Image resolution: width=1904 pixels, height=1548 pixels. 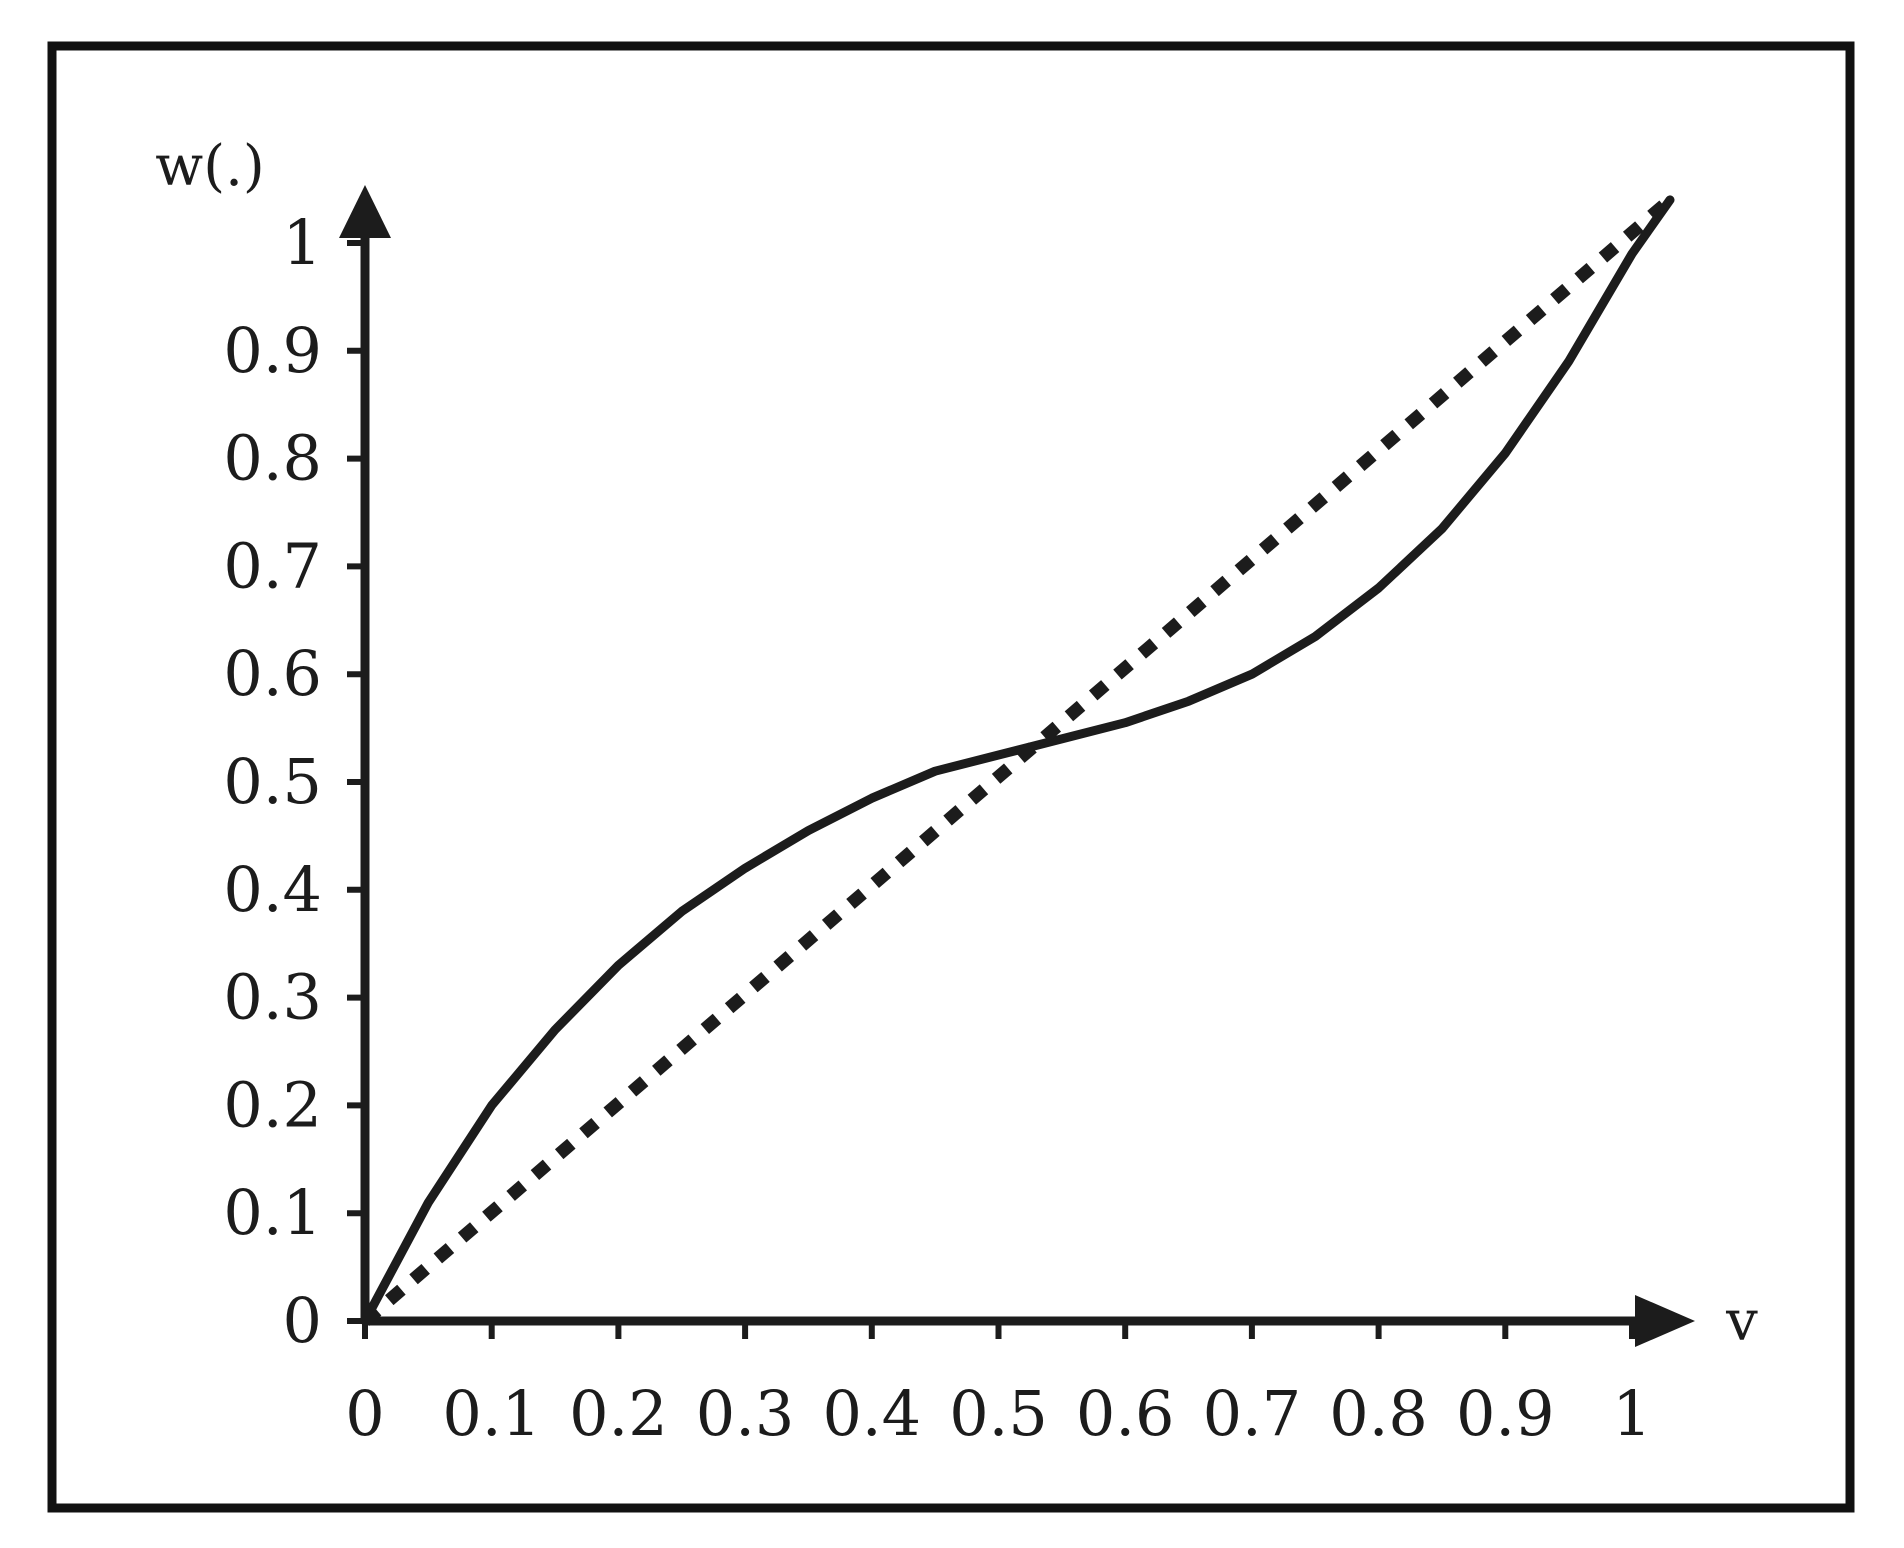 What do you see at coordinates (272, 673) in the screenshot?
I see `y-tick-label: 0.6` at bounding box center [272, 673].